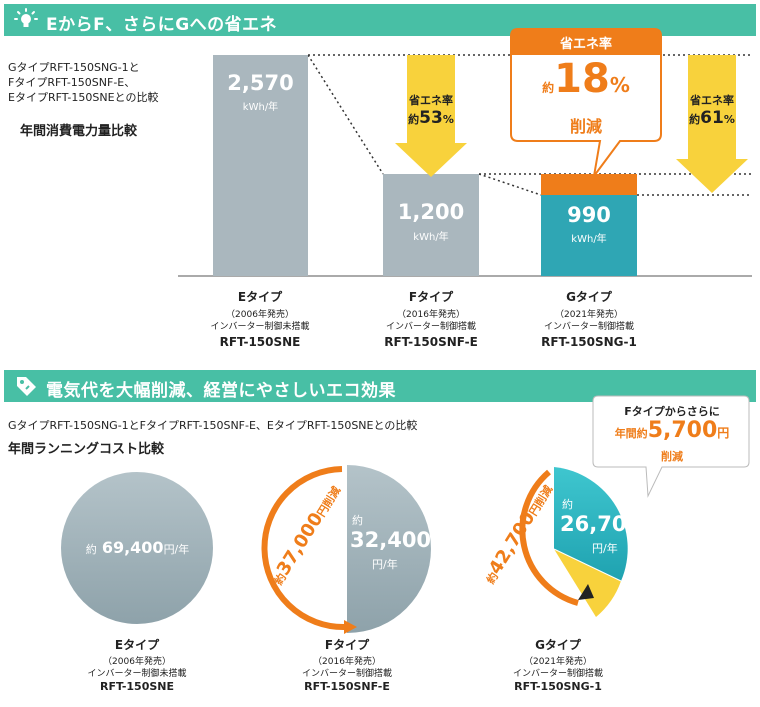  Describe the element at coordinates (631, 433) in the screenshot. I see `prefix: 年間約` at that location.